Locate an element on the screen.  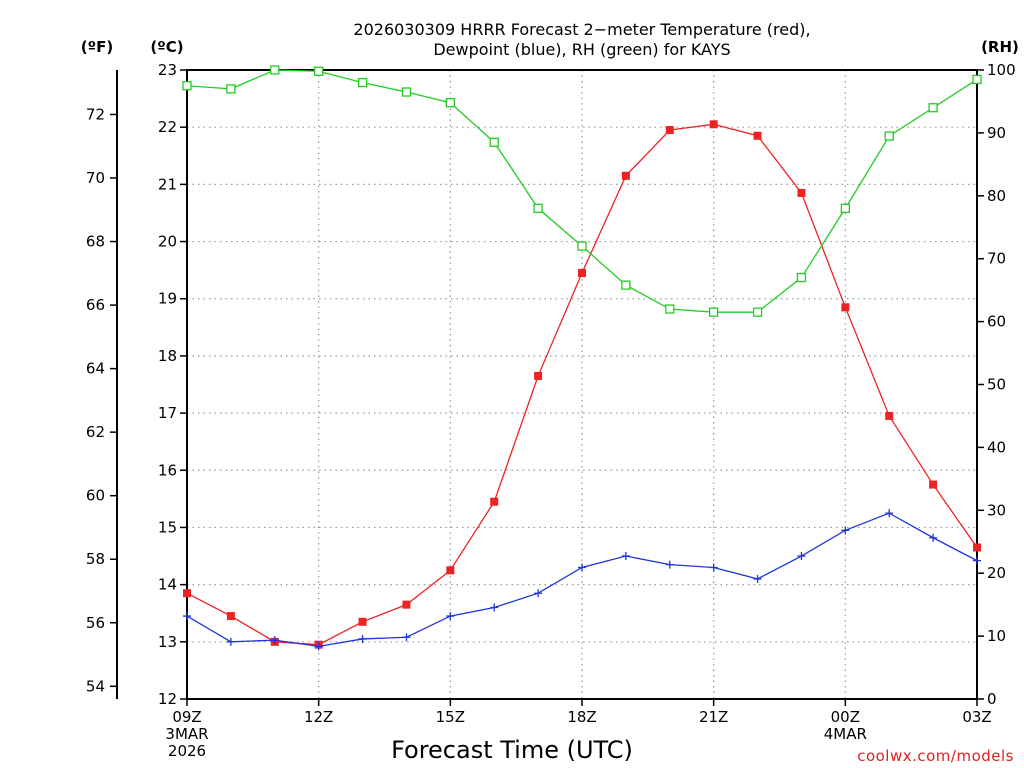
celsius-tick-label: 18 is located at coordinates (167, 356).